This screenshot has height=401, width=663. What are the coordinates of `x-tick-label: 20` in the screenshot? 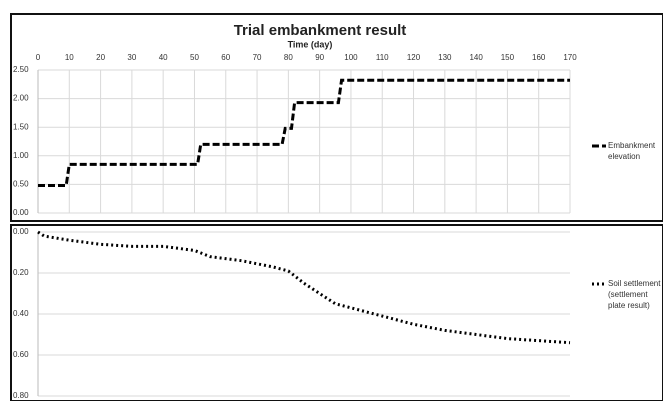 It's located at (100, 57).